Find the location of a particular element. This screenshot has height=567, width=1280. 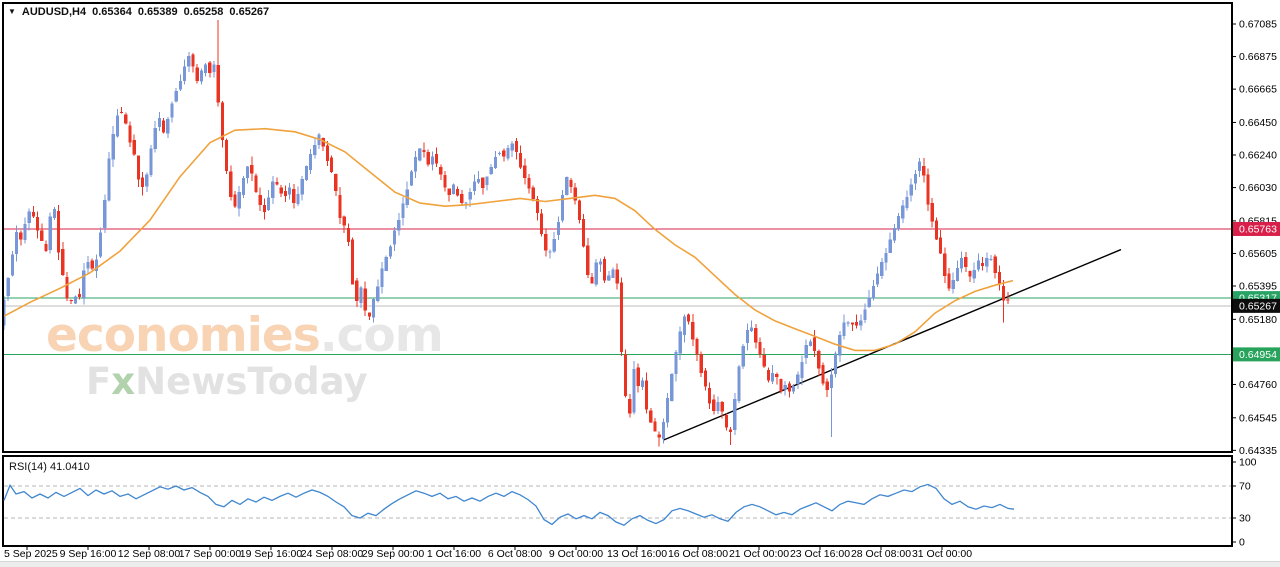

x-axis-date-label: 13 Oct 16:00 is located at coordinates (637, 554).